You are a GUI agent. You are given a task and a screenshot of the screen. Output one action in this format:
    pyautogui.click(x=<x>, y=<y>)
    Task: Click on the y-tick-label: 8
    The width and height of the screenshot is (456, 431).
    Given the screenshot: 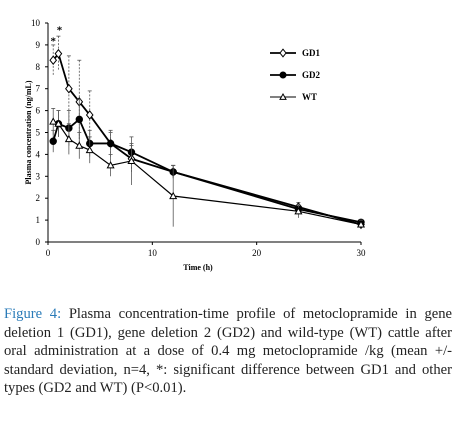 What is the action you would take?
    pyautogui.click(x=38, y=67)
    